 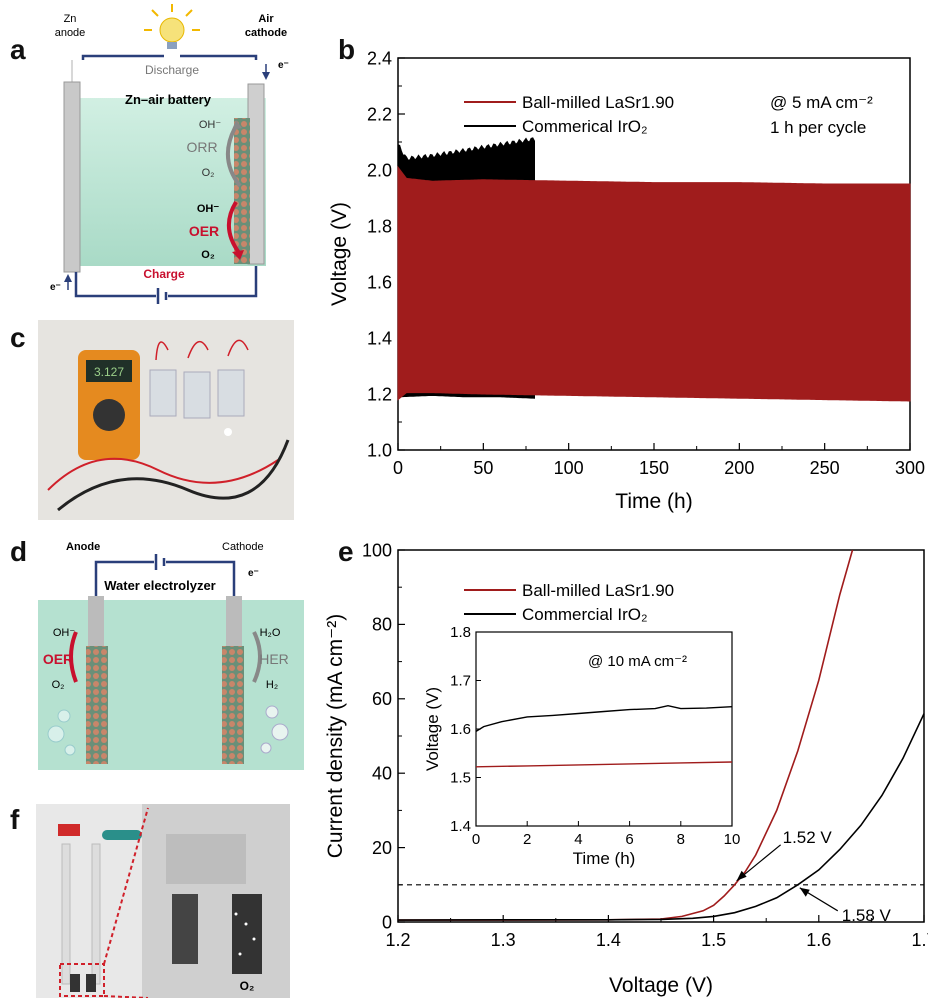 What do you see at coordinates (379, 170) in the screenshot?
I see `y-tick-label: 2.0` at bounding box center [379, 170].